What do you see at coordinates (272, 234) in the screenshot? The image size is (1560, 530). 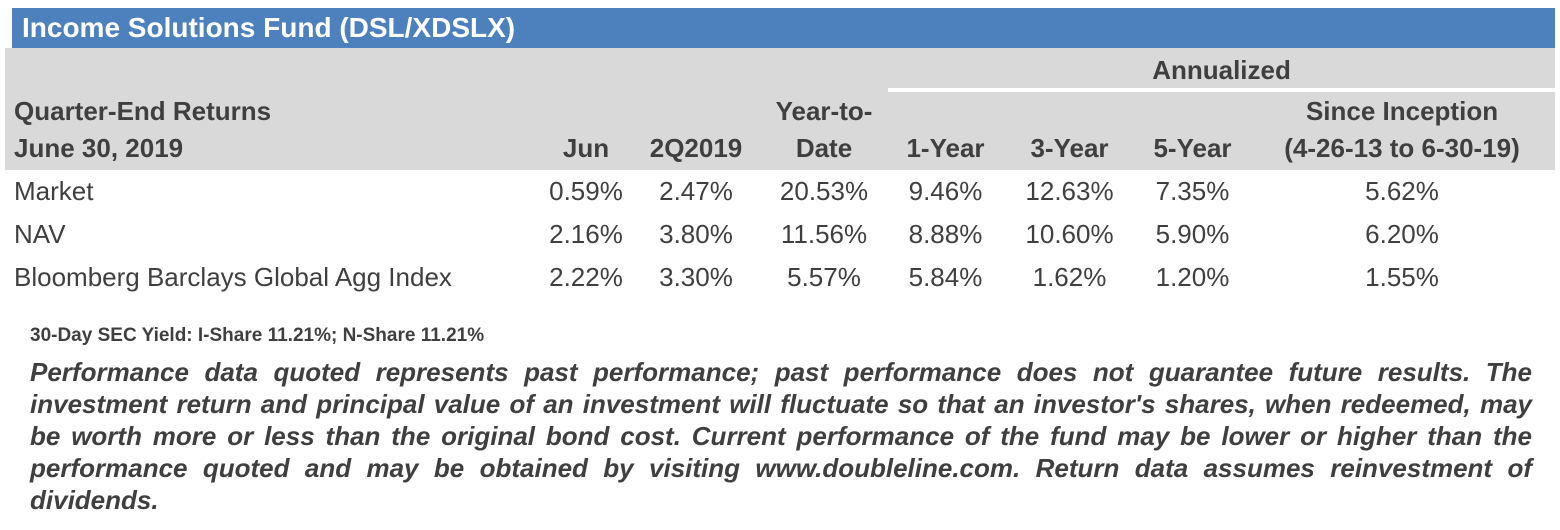 I see `row-label: NAV` at bounding box center [272, 234].